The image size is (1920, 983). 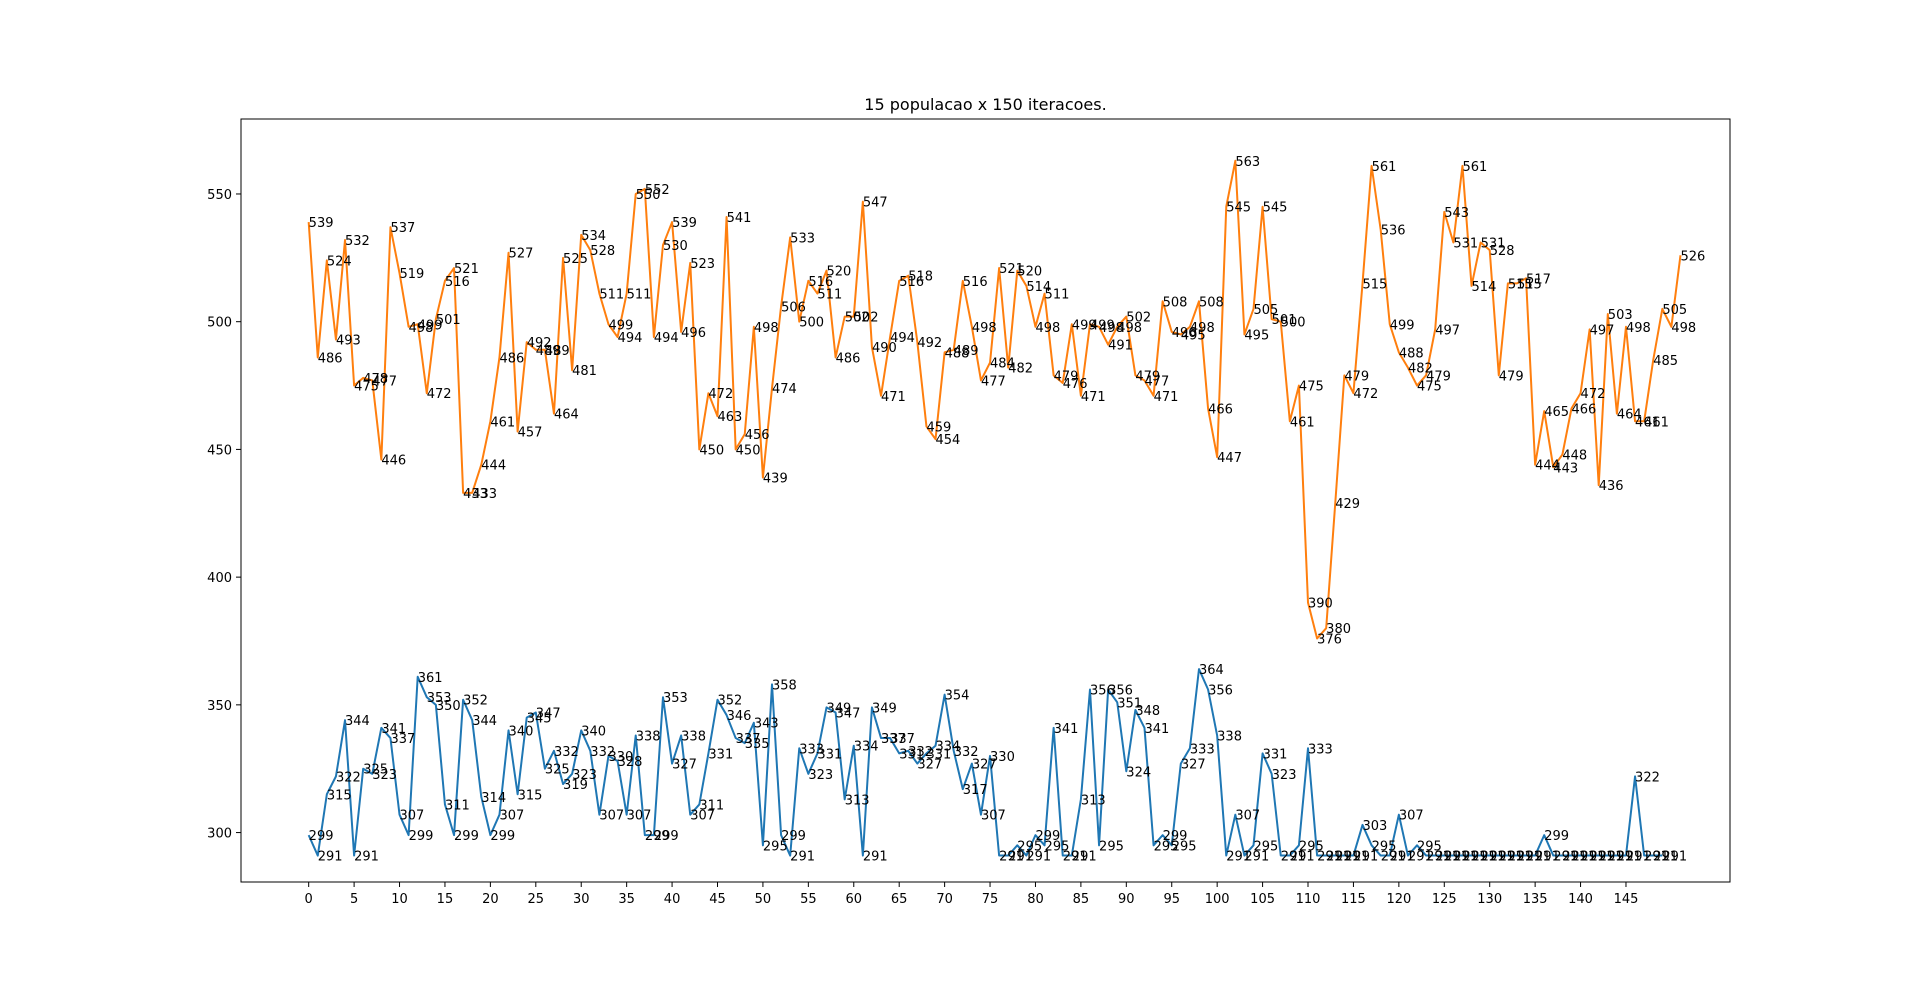 What do you see at coordinates (808, 899) in the screenshot?
I see `x-tick-label: 55` at bounding box center [808, 899].